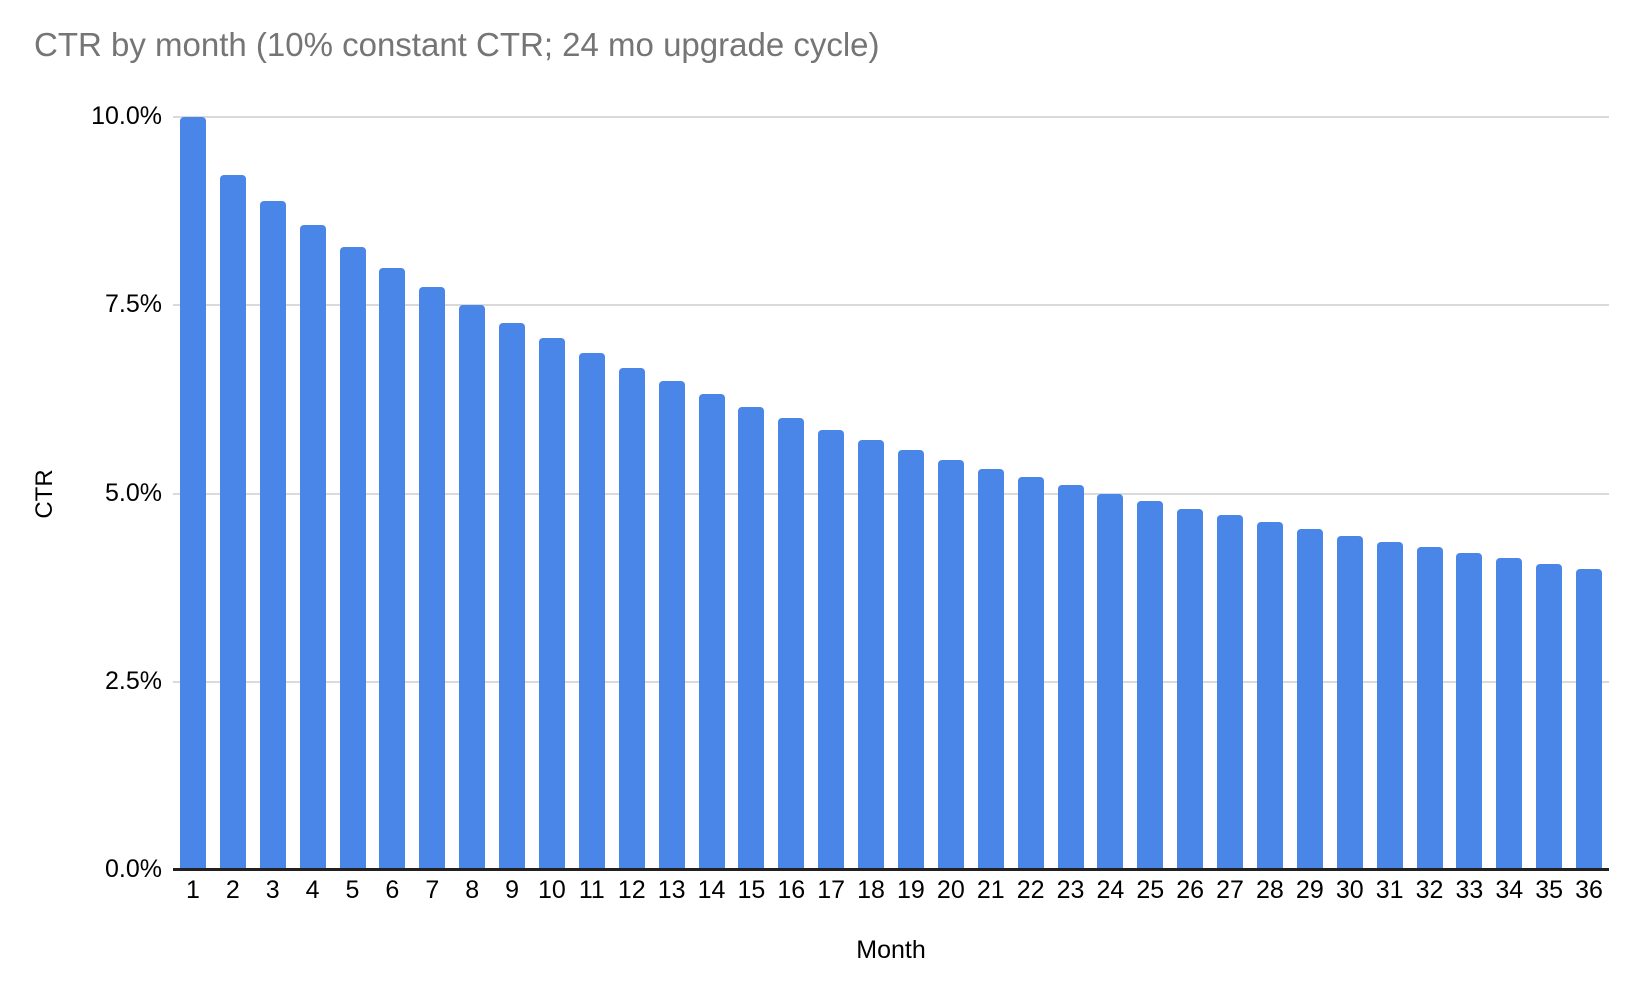 Image resolution: width=1630 pixels, height=998 pixels. I want to click on x-tick-label: 35, so click(1549, 890).